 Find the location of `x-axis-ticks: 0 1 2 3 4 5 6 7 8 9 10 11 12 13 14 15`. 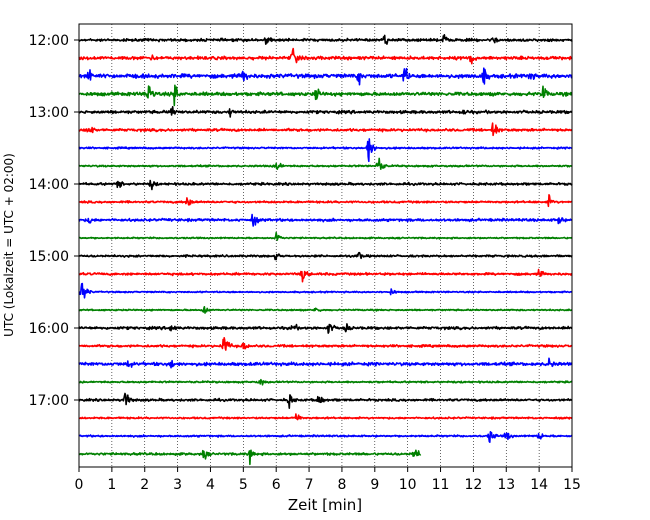

x-axis-ticks: 0 1 2 3 4 5 6 7 8 9 10 11 12 13 14 15 is located at coordinates (328, 480).